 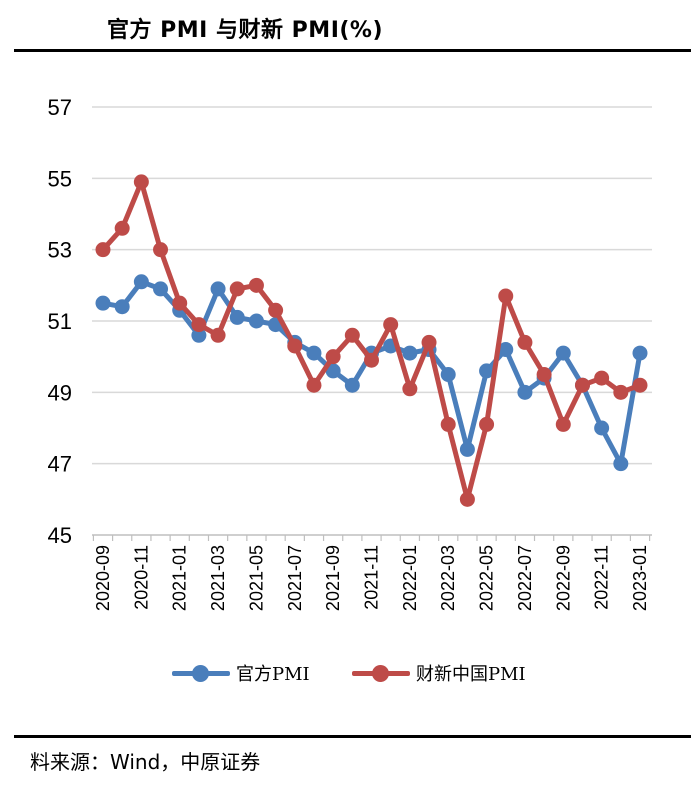 I want to click on x-tick-label: 2022-09, so click(x=563, y=578).